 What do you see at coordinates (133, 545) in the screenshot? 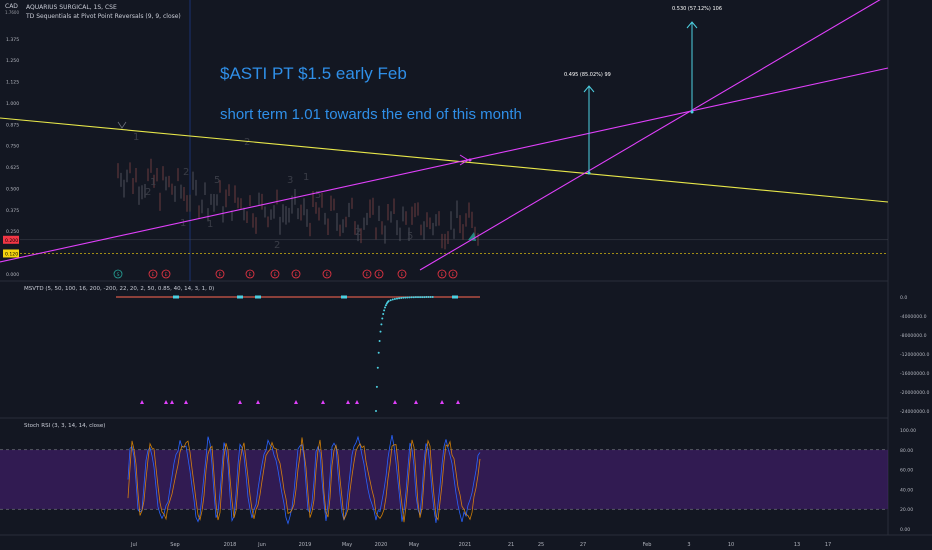
I see `x-tick: Jul` at bounding box center [133, 545].